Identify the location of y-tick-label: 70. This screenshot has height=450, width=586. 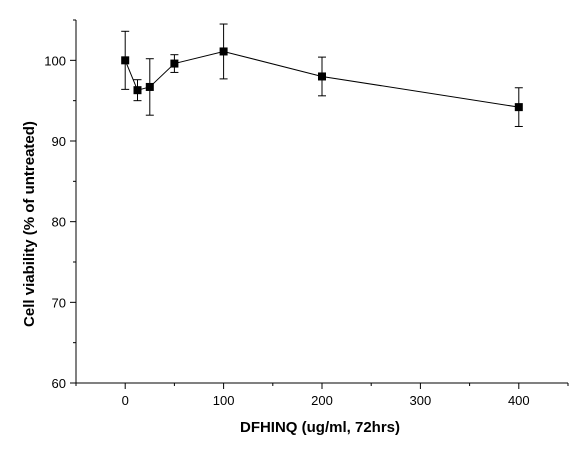
(59, 302).